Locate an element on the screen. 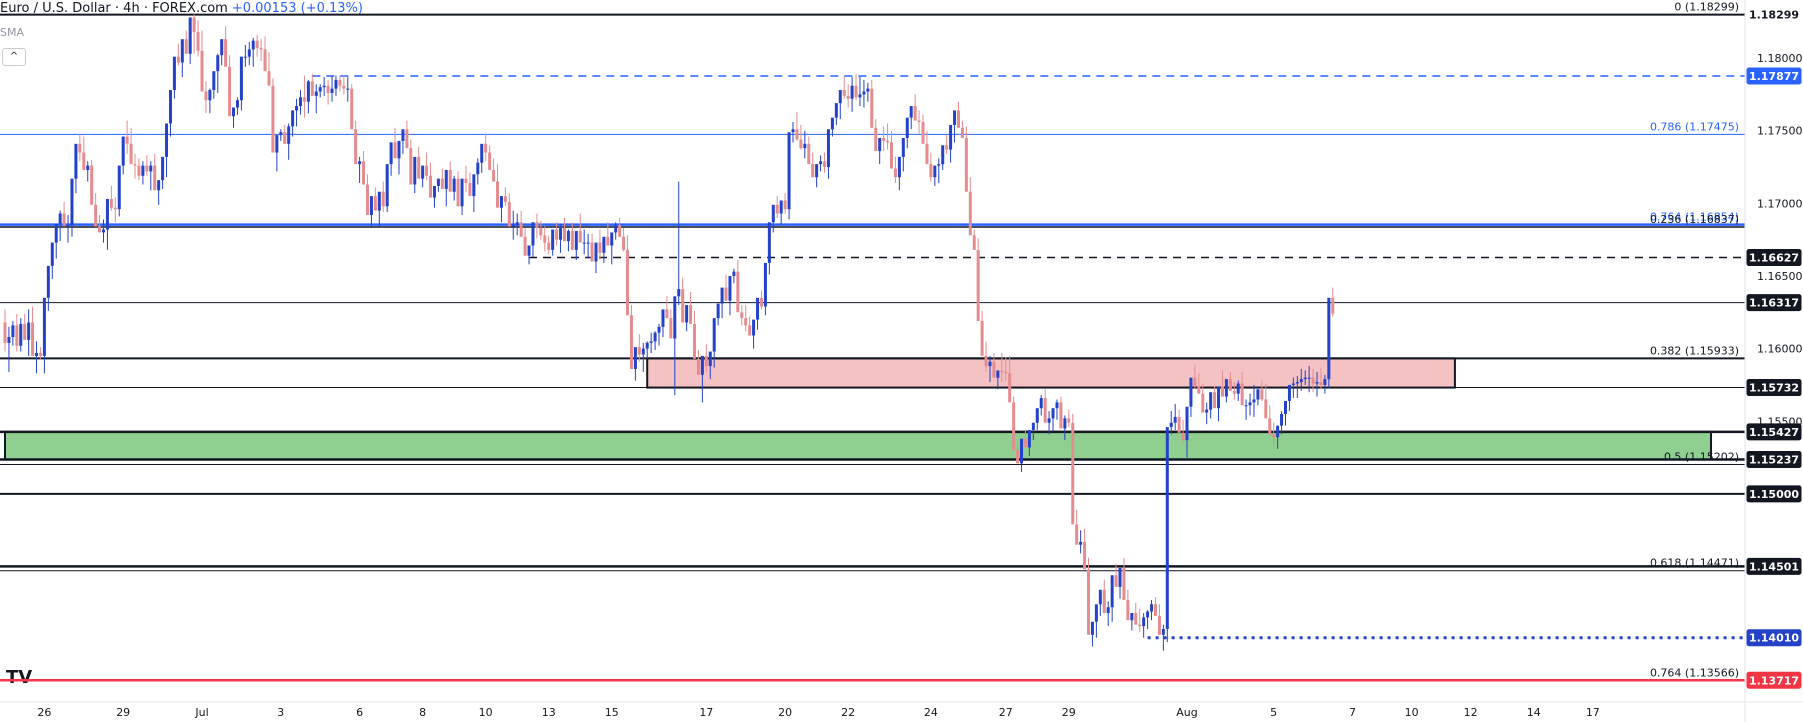 This screenshot has height=722, width=1803. x-tick-label: 22 is located at coordinates (848, 712).